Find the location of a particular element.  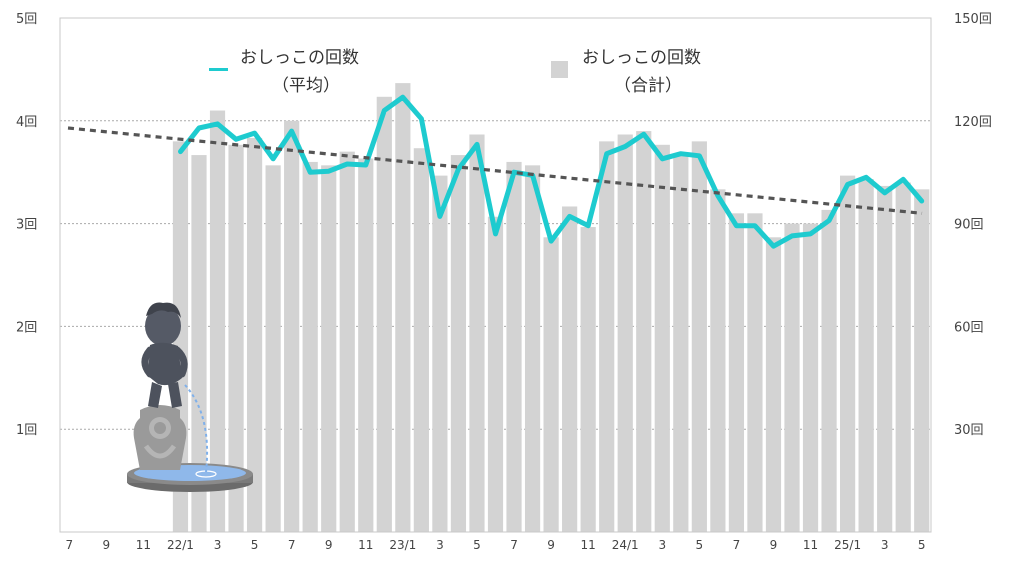

manneken-pis-statue-icon is located at coordinates (190, 397).